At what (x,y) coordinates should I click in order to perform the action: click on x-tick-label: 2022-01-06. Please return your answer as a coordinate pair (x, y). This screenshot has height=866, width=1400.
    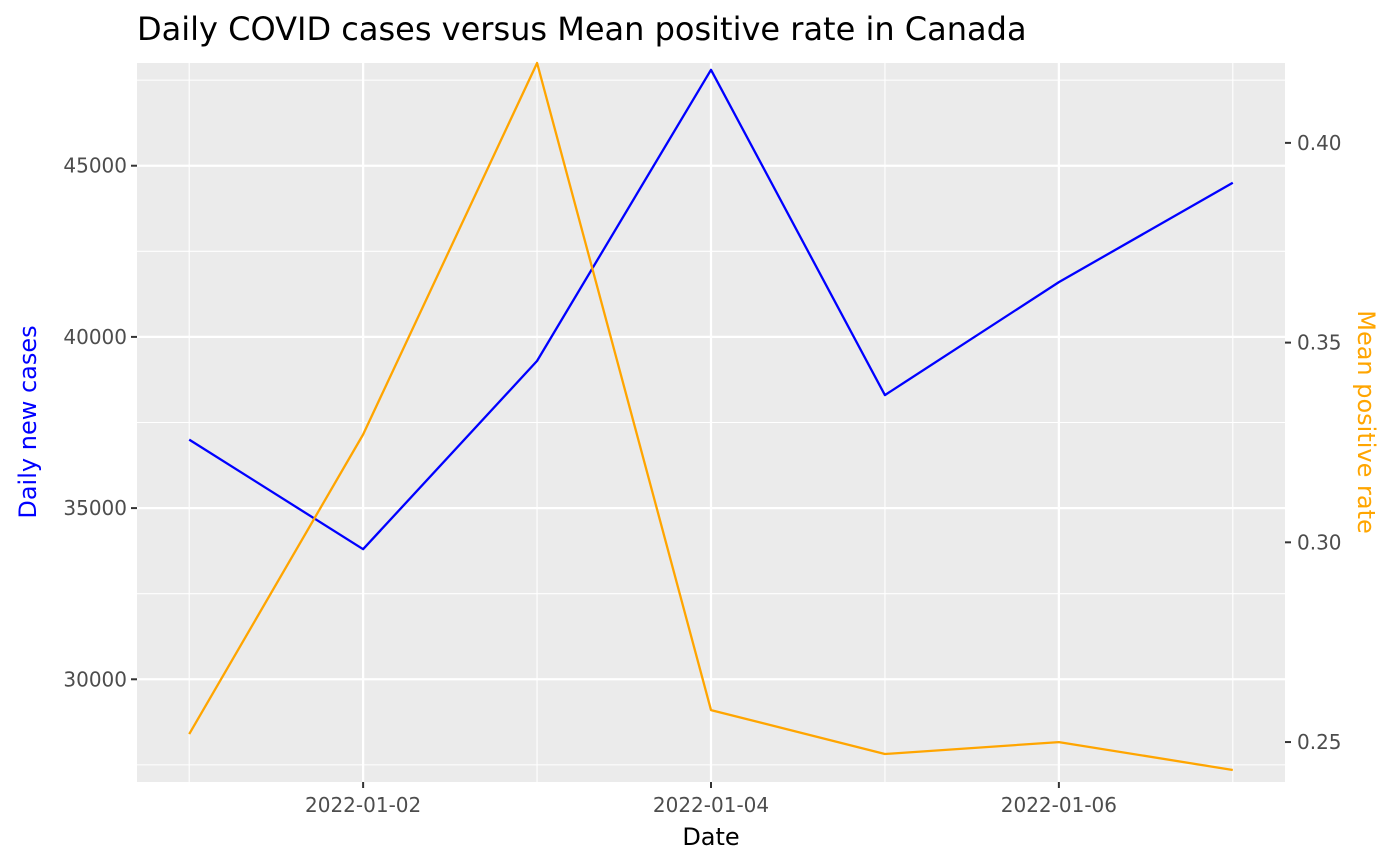
    Looking at the image, I should click on (1059, 805).